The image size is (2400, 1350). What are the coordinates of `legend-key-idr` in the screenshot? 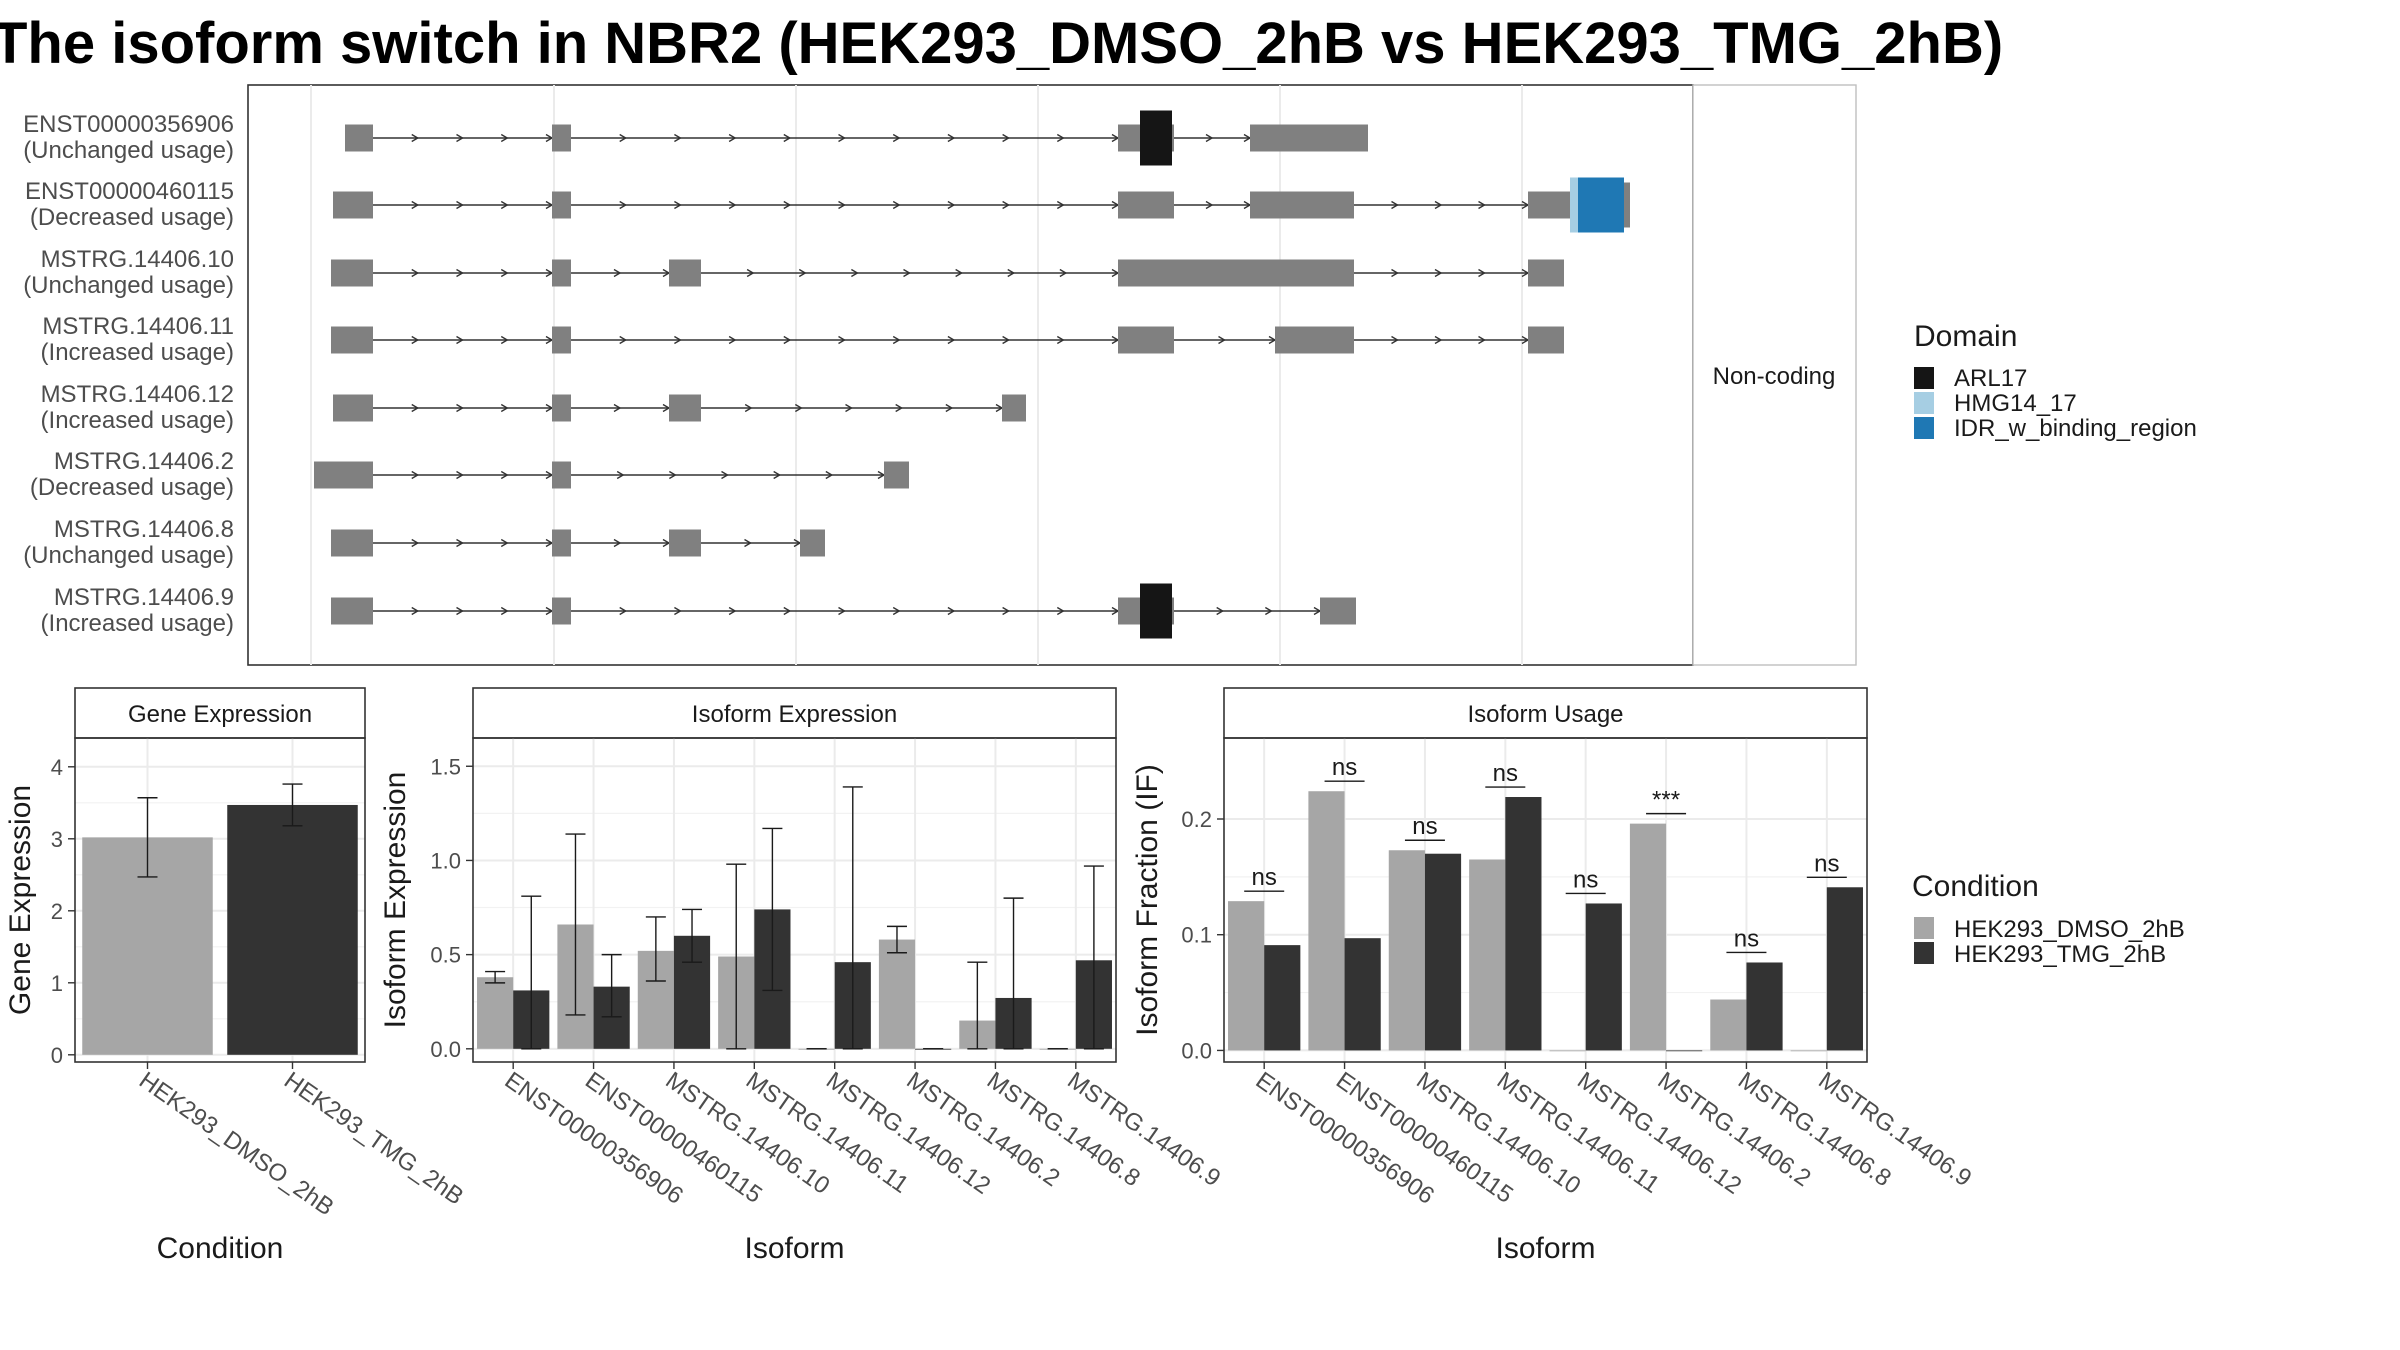 It's located at (1924, 428).